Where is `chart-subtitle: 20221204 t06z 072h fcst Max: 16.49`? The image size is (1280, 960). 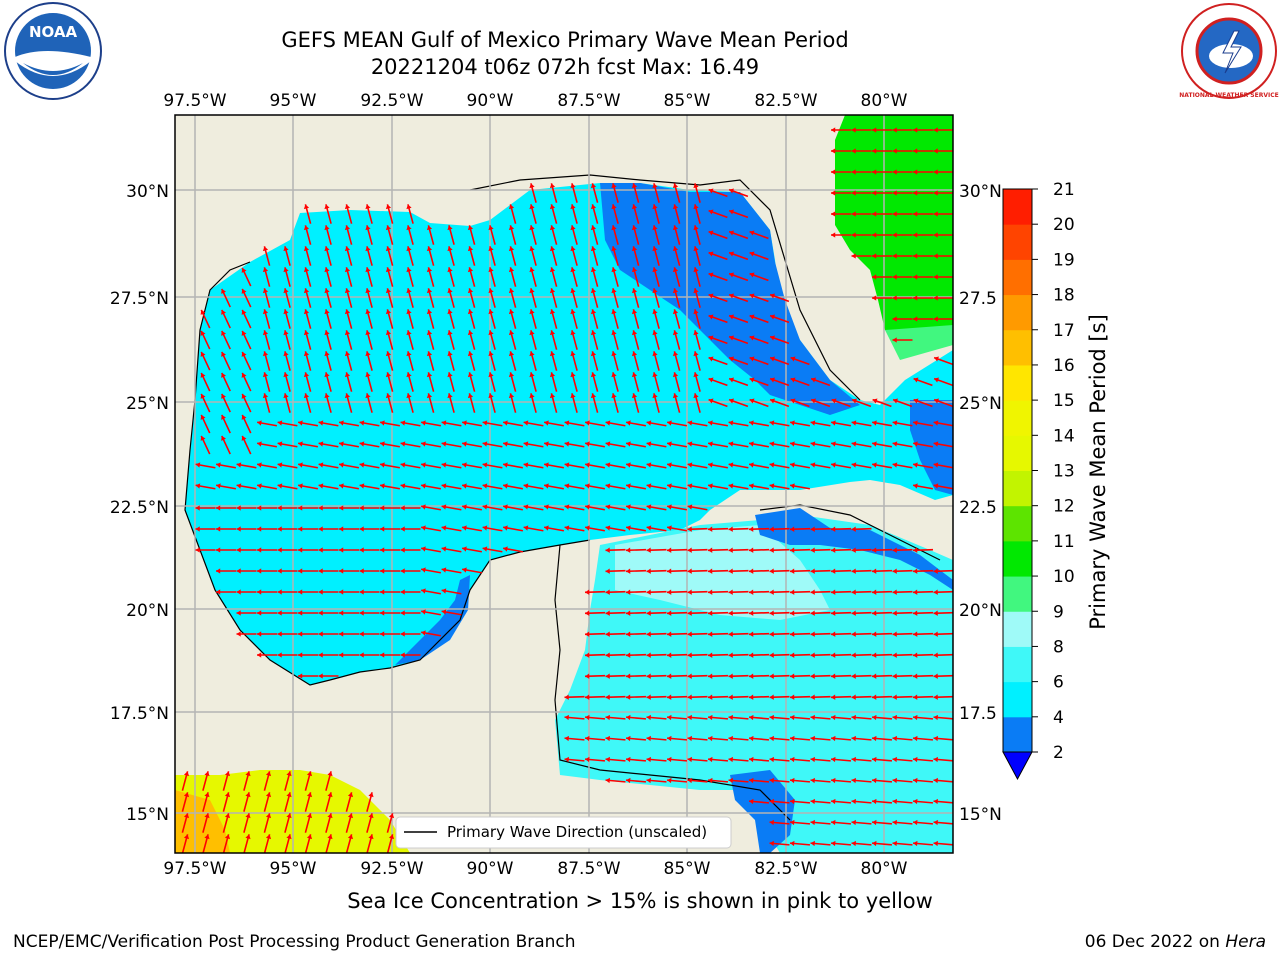 chart-subtitle: 20221204 t06z 072h fcst Max: 16.49 is located at coordinates (565, 67).